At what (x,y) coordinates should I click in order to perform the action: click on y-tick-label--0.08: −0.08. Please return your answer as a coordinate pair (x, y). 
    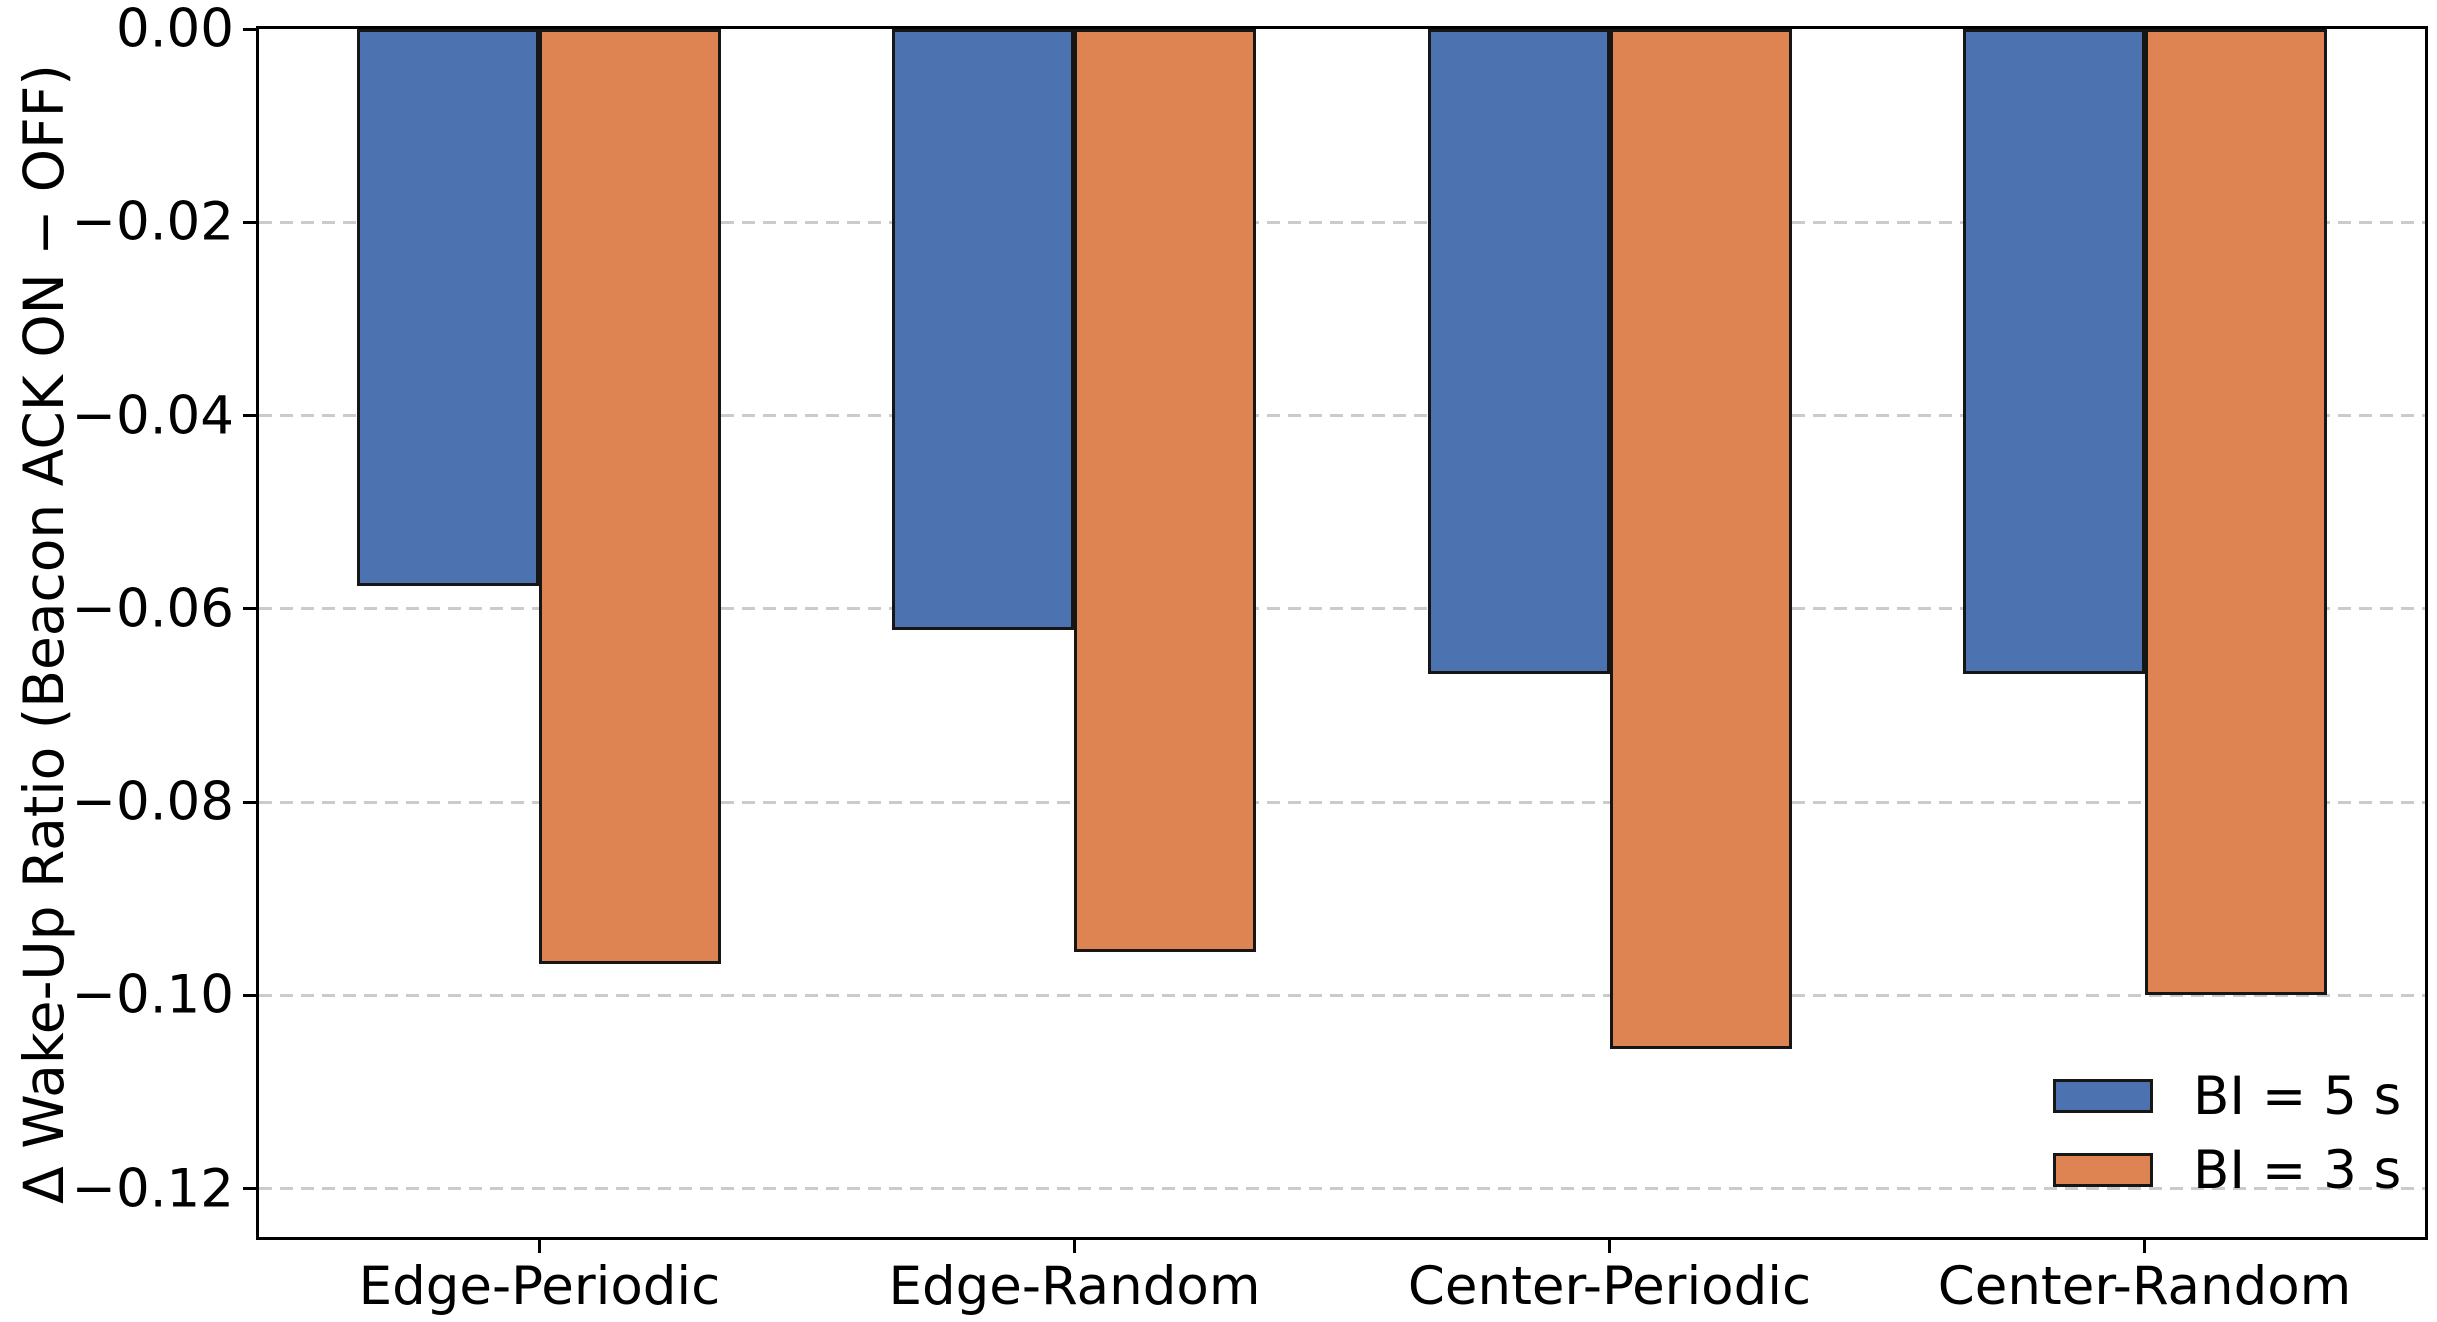
    Looking at the image, I should click on (152, 802).